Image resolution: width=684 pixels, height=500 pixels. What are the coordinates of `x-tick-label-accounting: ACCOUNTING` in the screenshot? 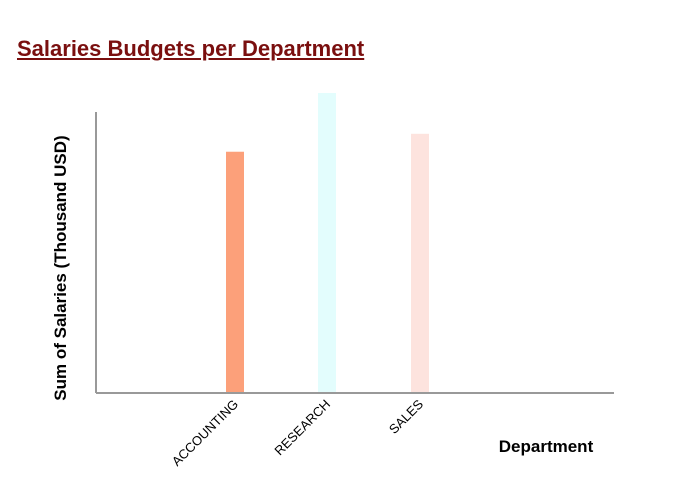 It's located at (205, 433).